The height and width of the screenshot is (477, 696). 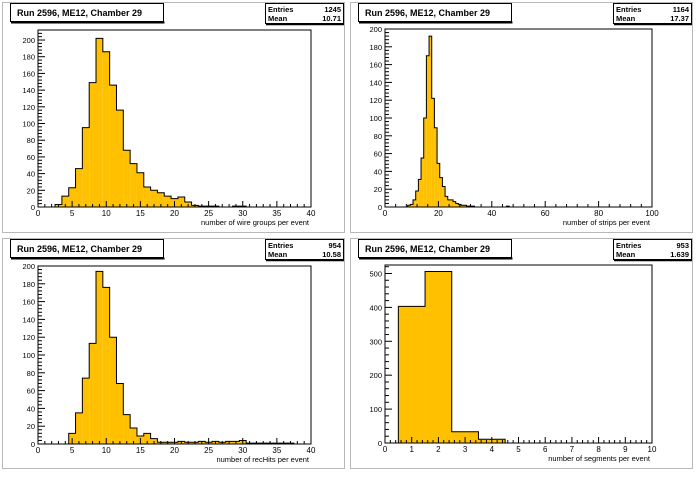 I want to click on x-tick-label: 60, so click(x=545, y=213).